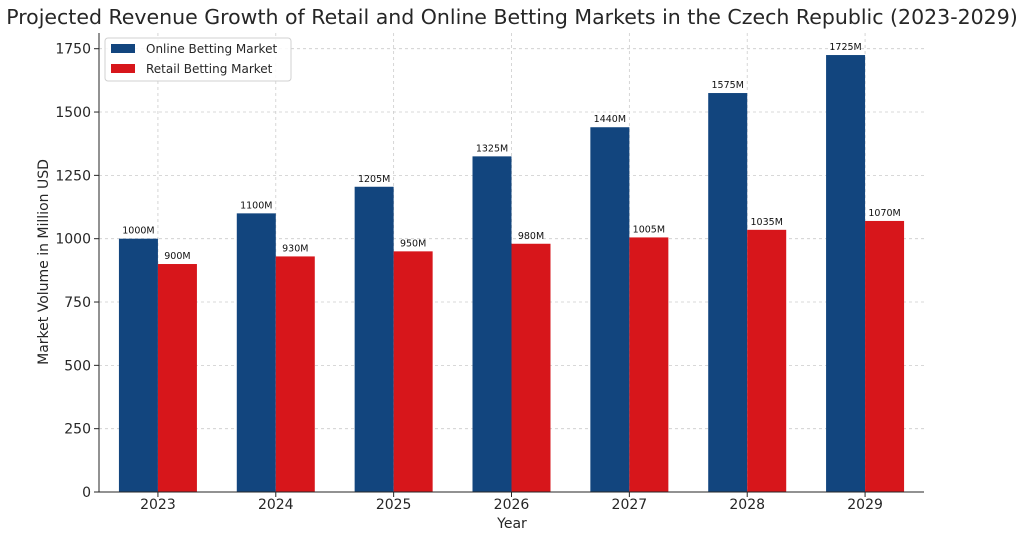  What do you see at coordinates (394, 505) in the screenshot?
I see `x-tick-label: 2025` at bounding box center [394, 505].